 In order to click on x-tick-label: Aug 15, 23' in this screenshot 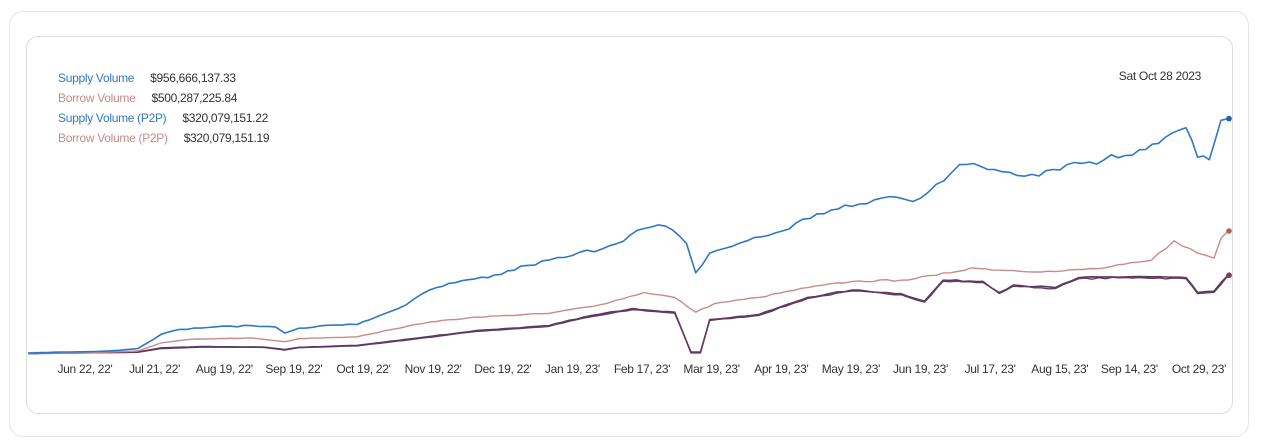, I will do `click(1059, 369)`.